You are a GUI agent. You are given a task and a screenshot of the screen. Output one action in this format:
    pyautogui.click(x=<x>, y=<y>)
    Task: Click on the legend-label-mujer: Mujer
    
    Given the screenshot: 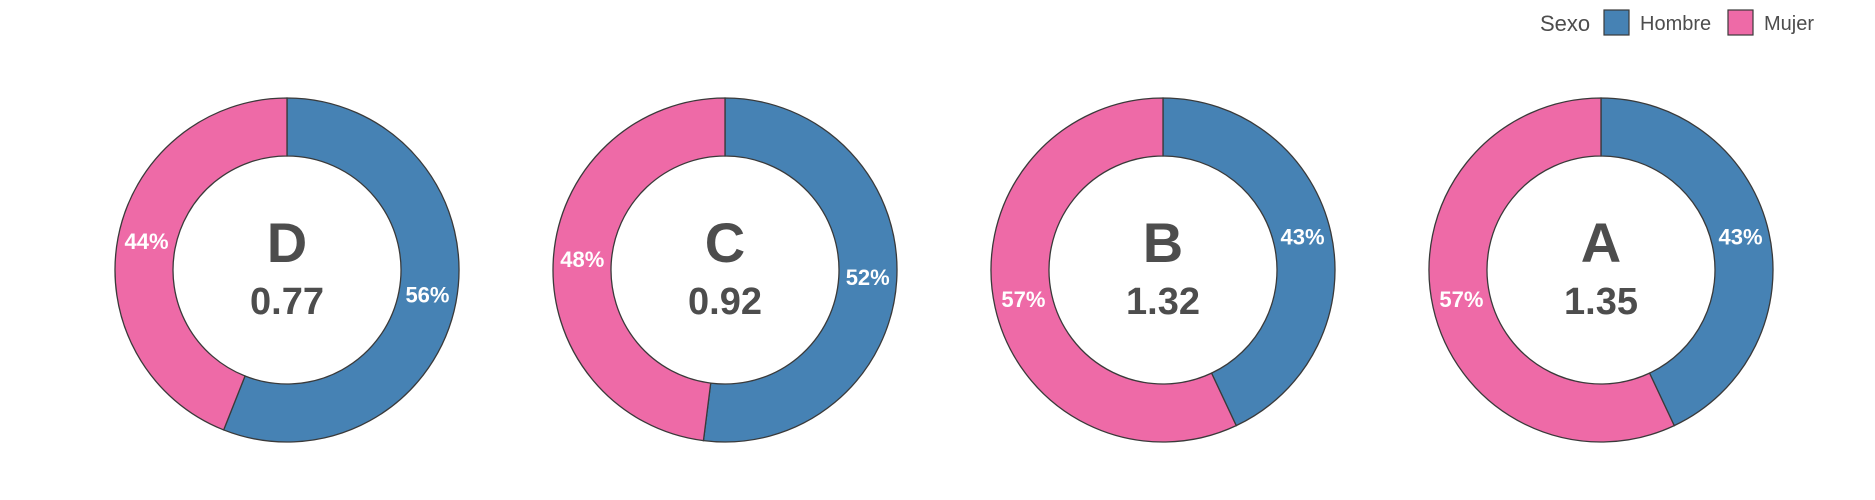 What is the action you would take?
    pyautogui.click(x=1789, y=24)
    